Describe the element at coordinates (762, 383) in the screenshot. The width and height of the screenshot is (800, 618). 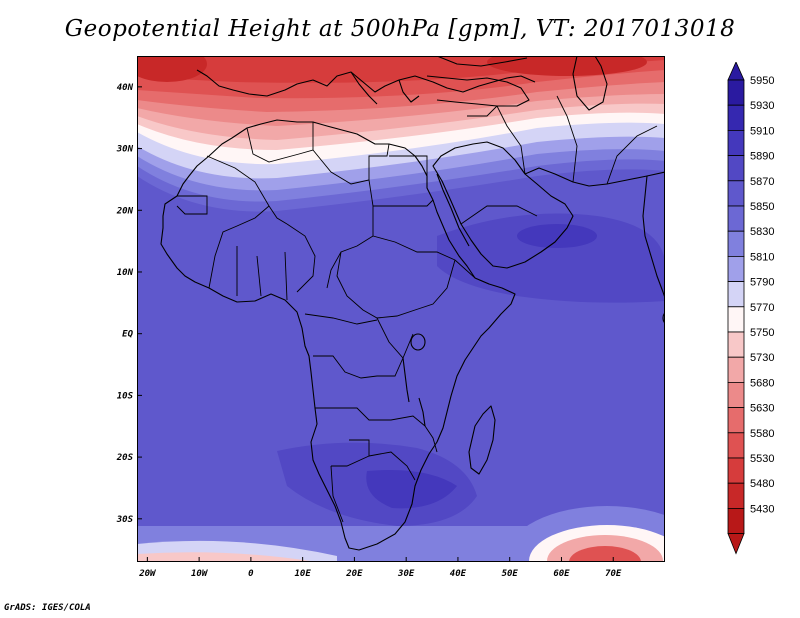
I see `colorbar-label-12: 5680` at that location.